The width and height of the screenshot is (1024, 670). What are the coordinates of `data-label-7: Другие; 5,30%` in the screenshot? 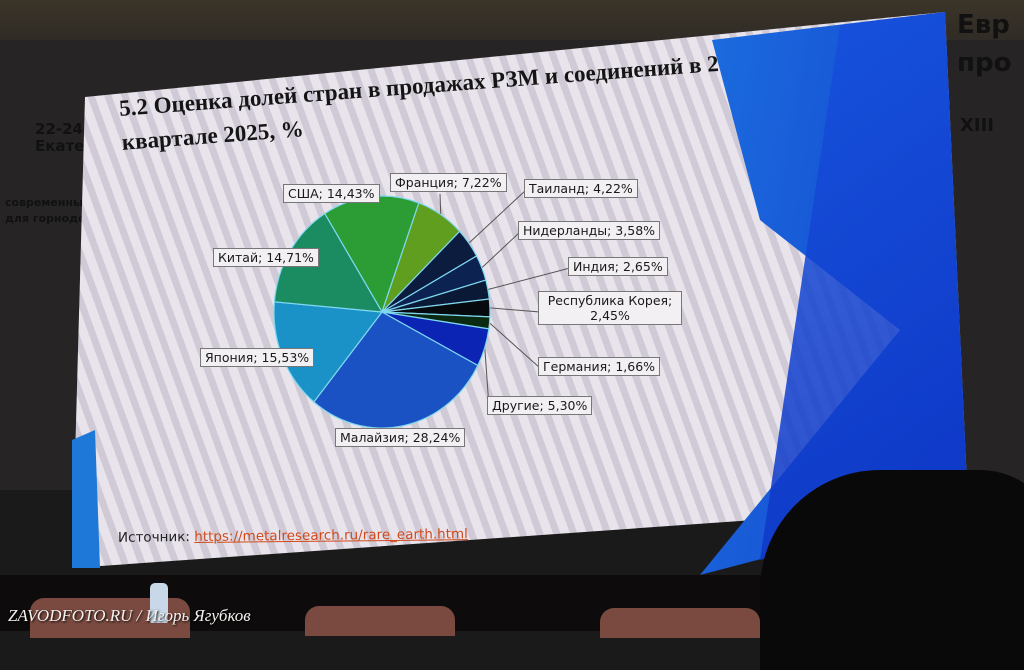 It's located at (540, 405).